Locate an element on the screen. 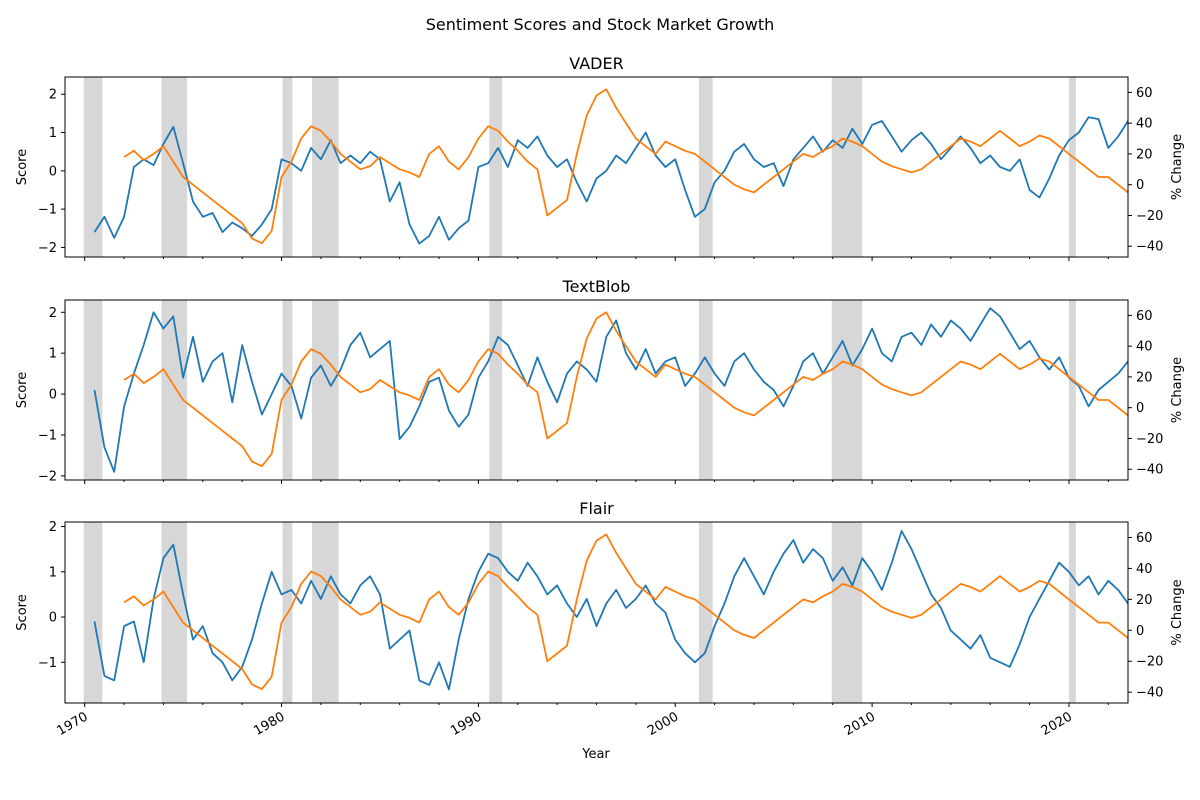 The height and width of the screenshot is (800, 1200). x-tick-label: 1980 is located at coordinates (269, 724).